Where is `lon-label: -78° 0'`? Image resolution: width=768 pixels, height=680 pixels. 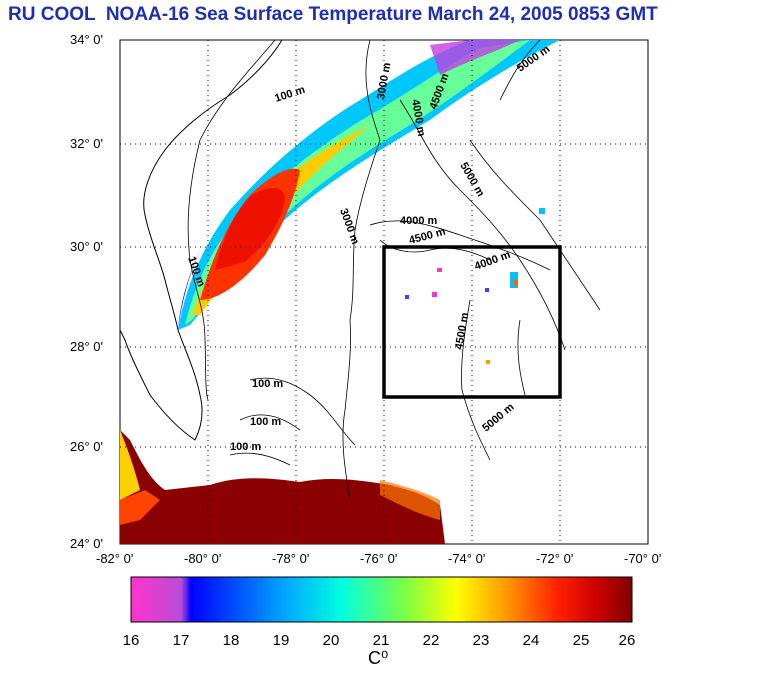 lon-label: -78° 0' is located at coordinates (290, 558).